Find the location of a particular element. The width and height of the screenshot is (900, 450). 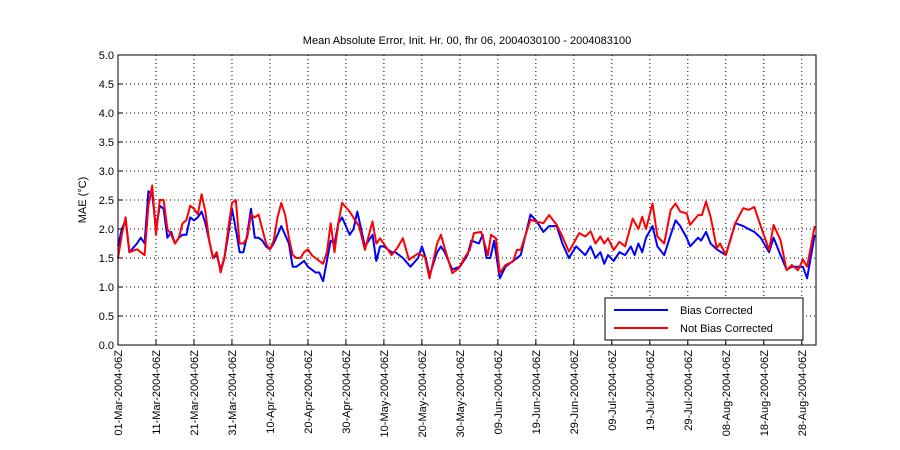

x-tick-label: 18-Aug-2004-06Z is located at coordinates (765, 393).